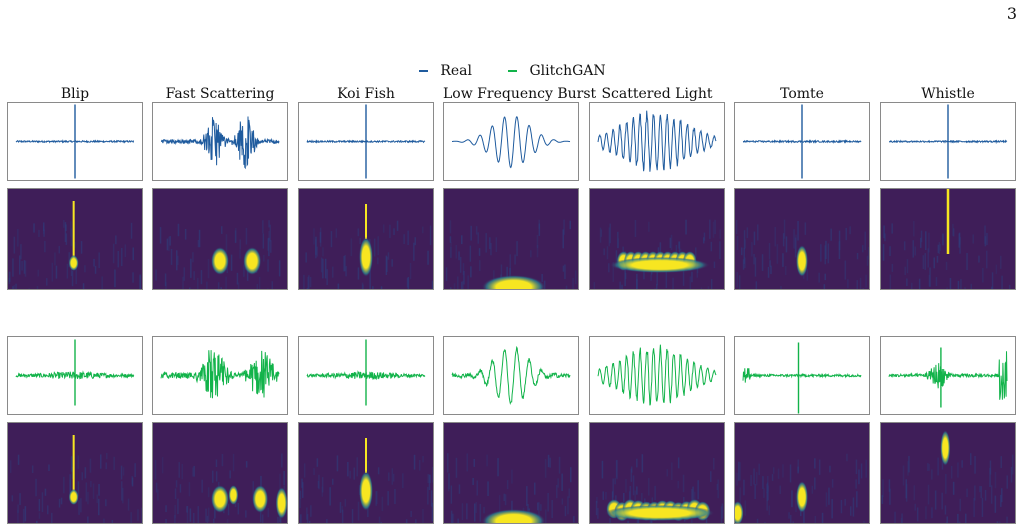 The width and height of the screenshot is (1025, 531). Describe the element at coordinates (456, 71) in the screenshot. I see `legend-label-real: Real` at that location.